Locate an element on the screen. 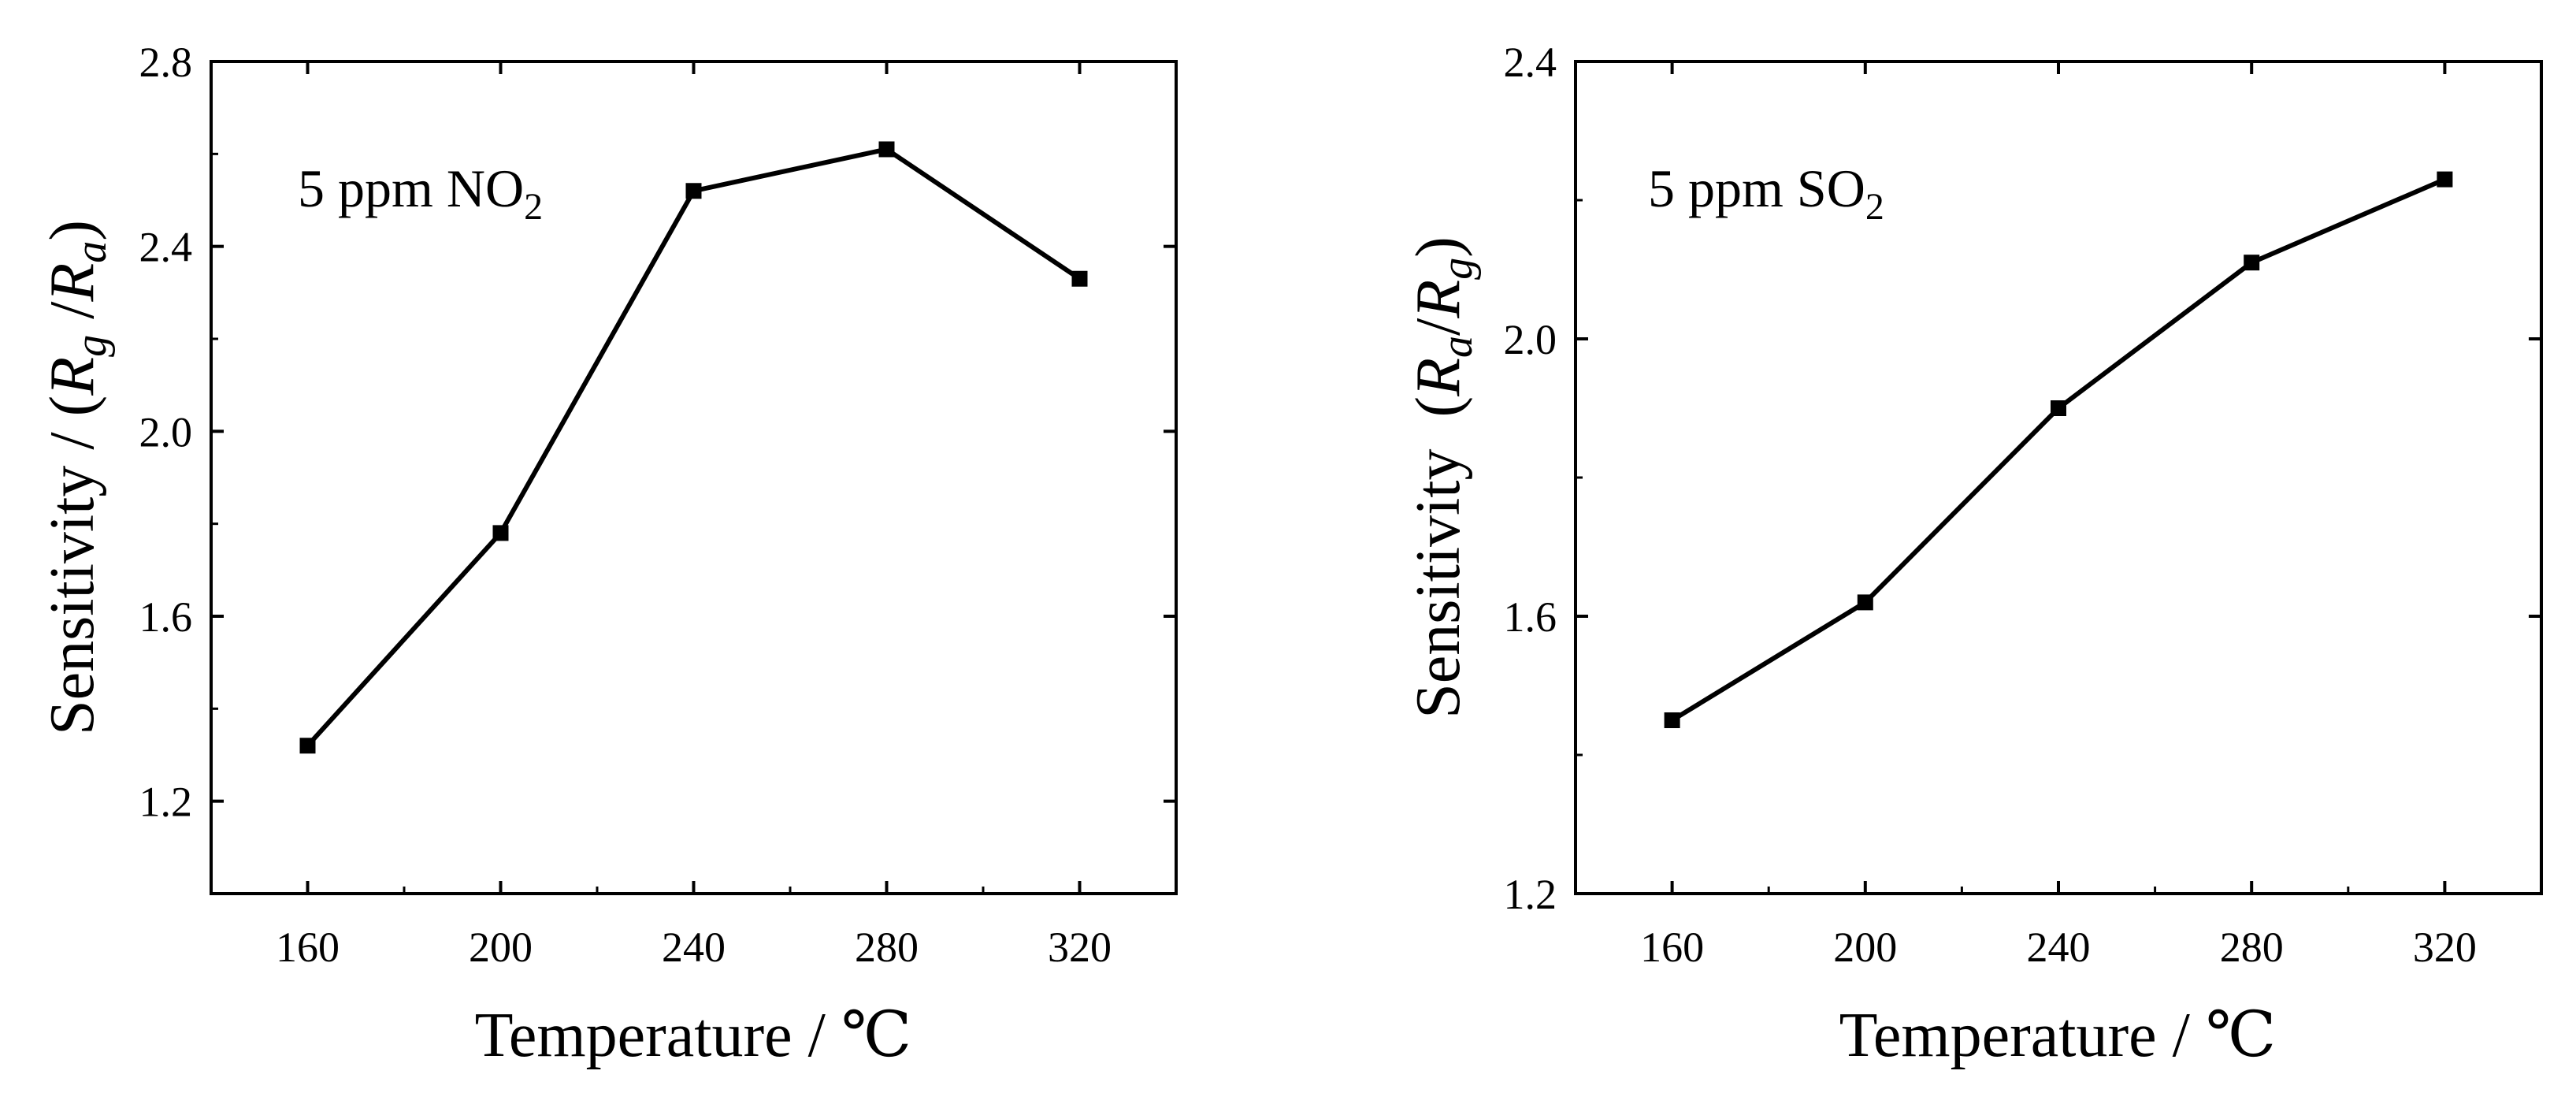 This screenshot has width=2576, height=1093. y-axis-title: Sensitivity (Ra/Rg) is located at coordinates (1443, 477).